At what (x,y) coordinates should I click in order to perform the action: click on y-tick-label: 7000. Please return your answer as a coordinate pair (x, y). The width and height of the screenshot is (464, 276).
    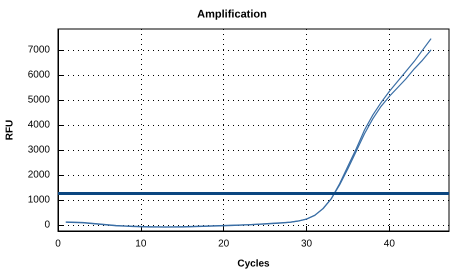
    Looking at the image, I should click on (39, 50).